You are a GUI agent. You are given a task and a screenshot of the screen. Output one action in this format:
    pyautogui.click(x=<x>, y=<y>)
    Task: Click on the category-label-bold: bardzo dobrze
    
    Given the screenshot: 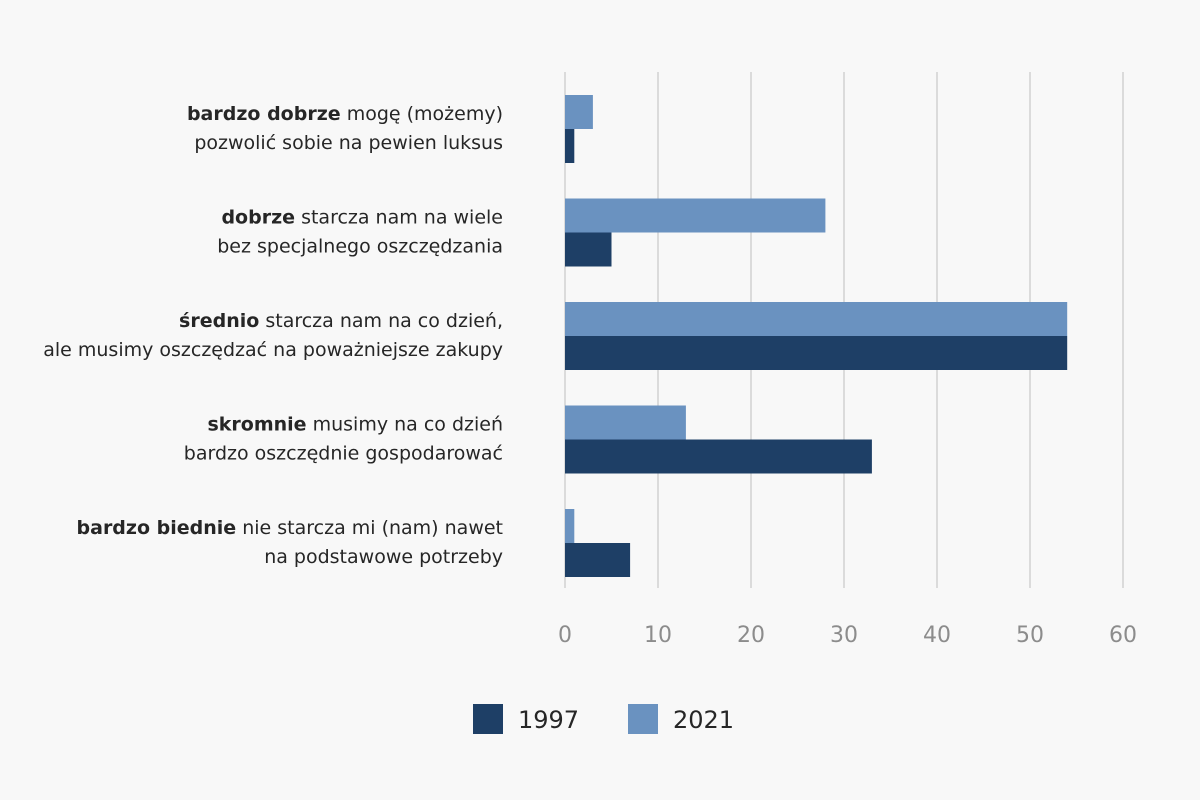 What is the action you would take?
    pyautogui.click(x=264, y=114)
    